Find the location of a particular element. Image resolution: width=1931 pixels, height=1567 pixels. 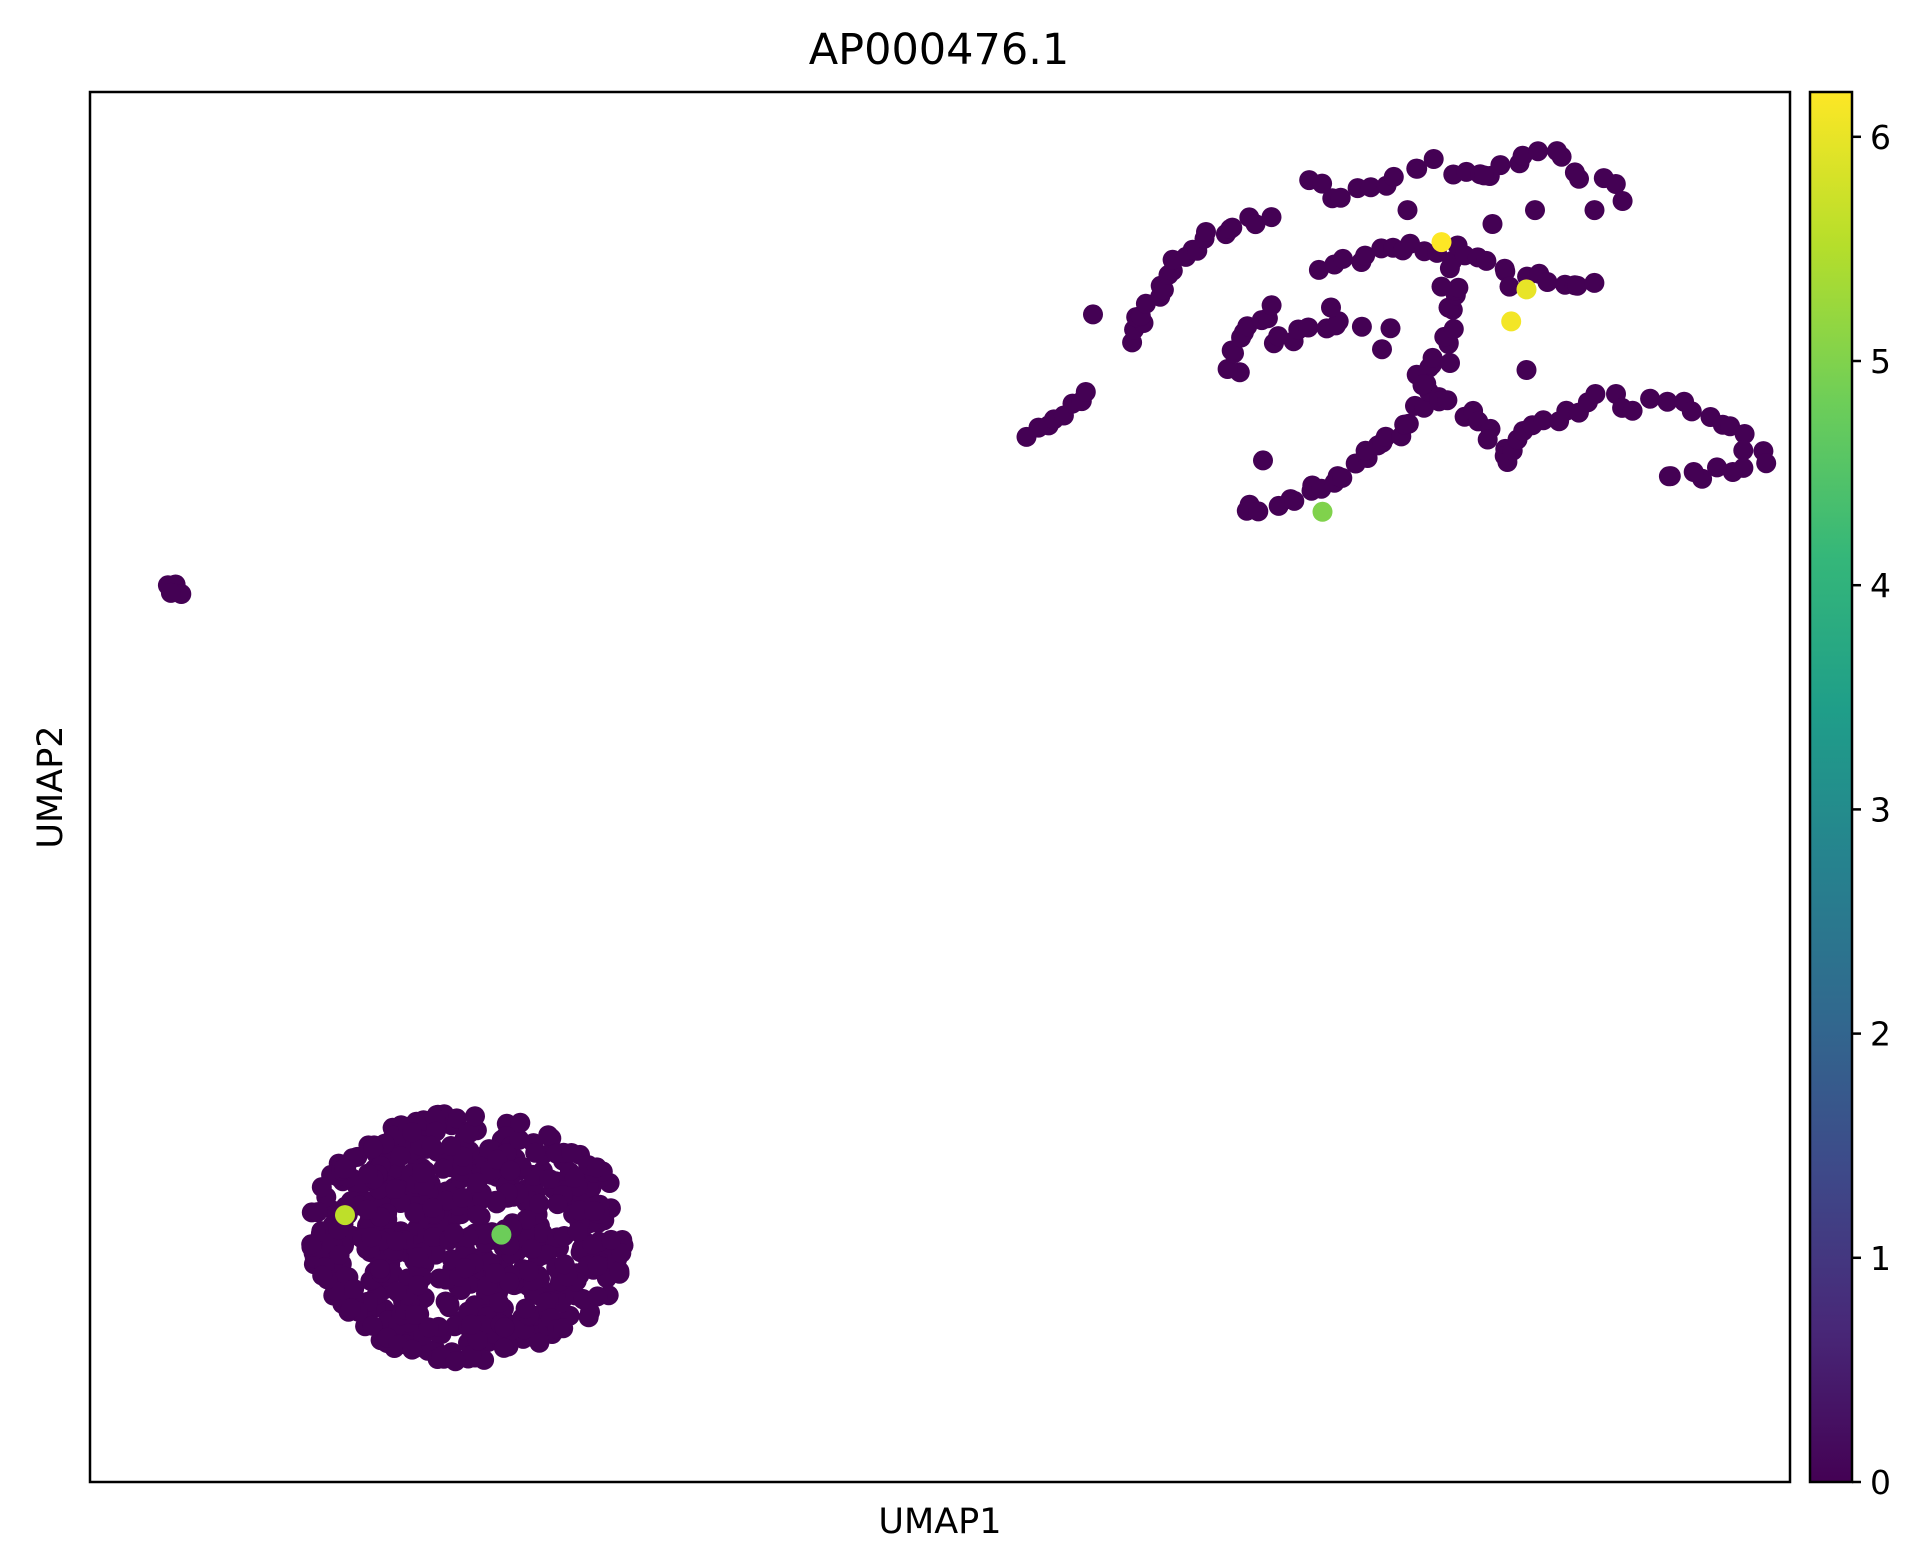

colorbar-tick-label: 3 is located at coordinates (1880, 809).